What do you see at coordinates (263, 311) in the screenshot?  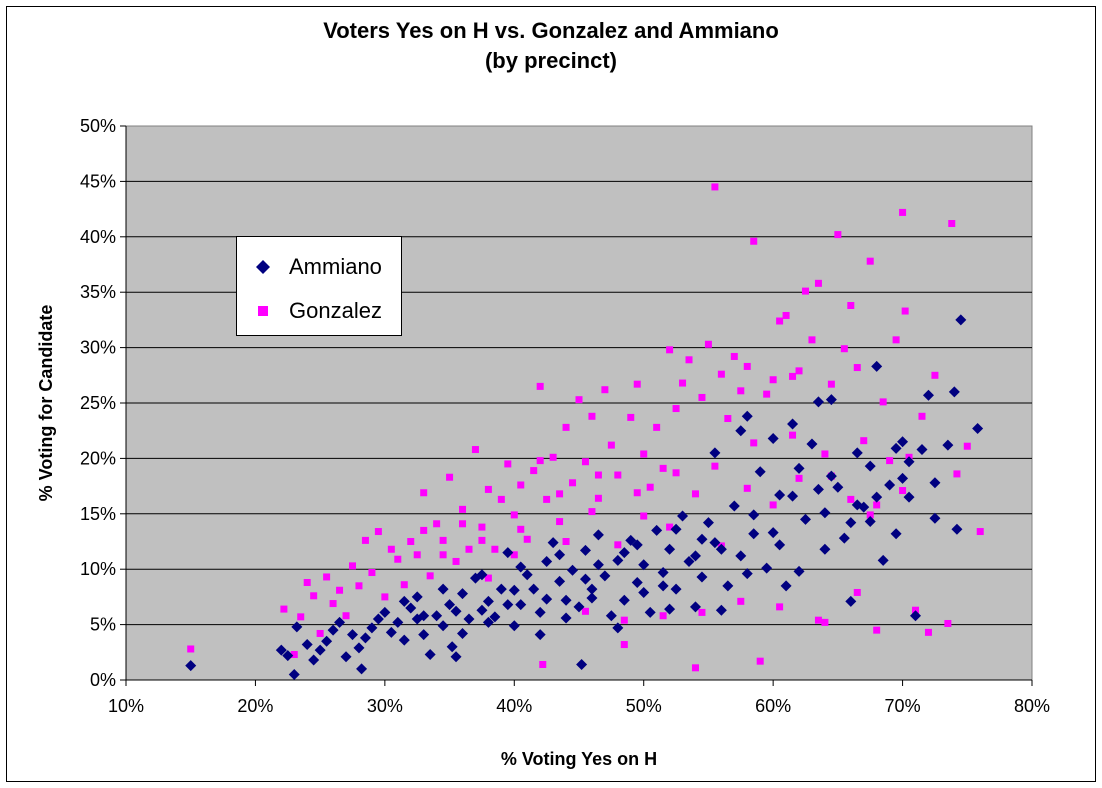 I see `square-marker-icon` at bounding box center [263, 311].